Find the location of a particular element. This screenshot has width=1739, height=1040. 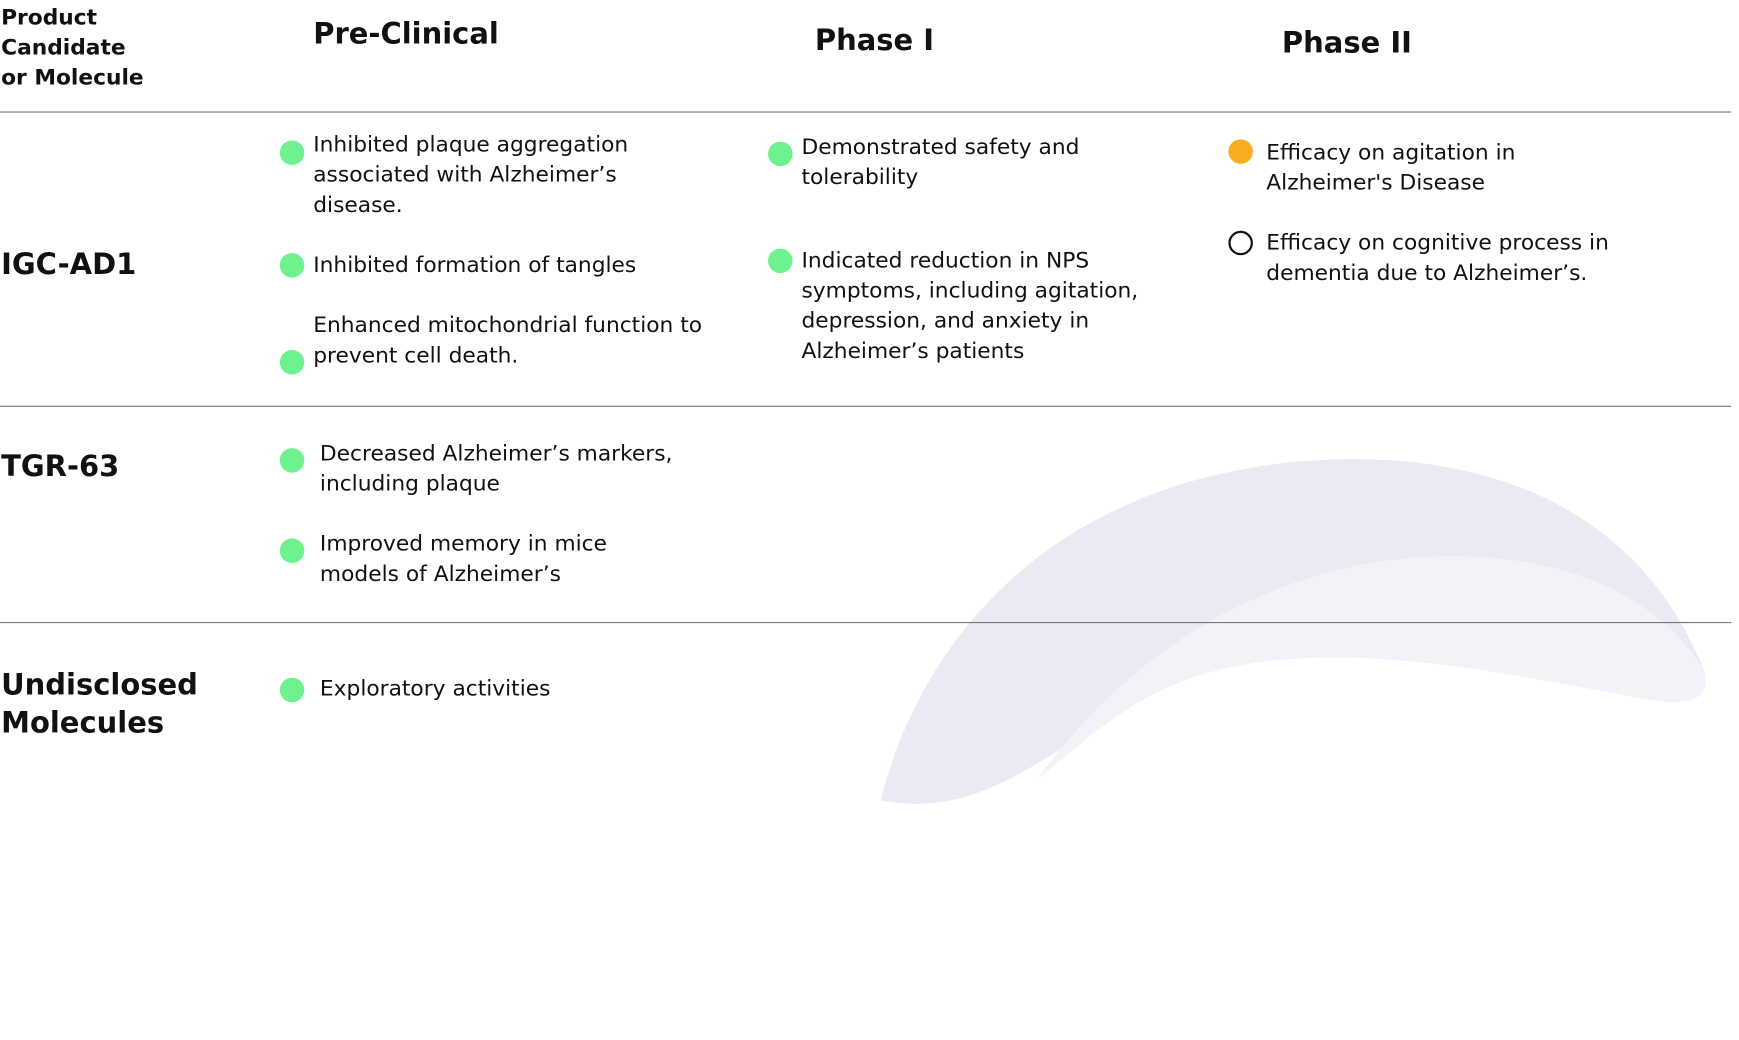

milestone-text: Inhibited formation of tangles is located at coordinates (475, 264).